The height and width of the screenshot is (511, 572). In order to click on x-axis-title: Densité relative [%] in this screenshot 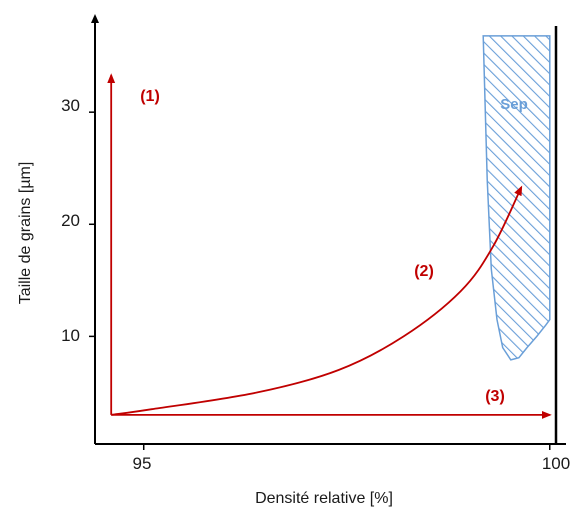, I will do `click(324, 498)`.